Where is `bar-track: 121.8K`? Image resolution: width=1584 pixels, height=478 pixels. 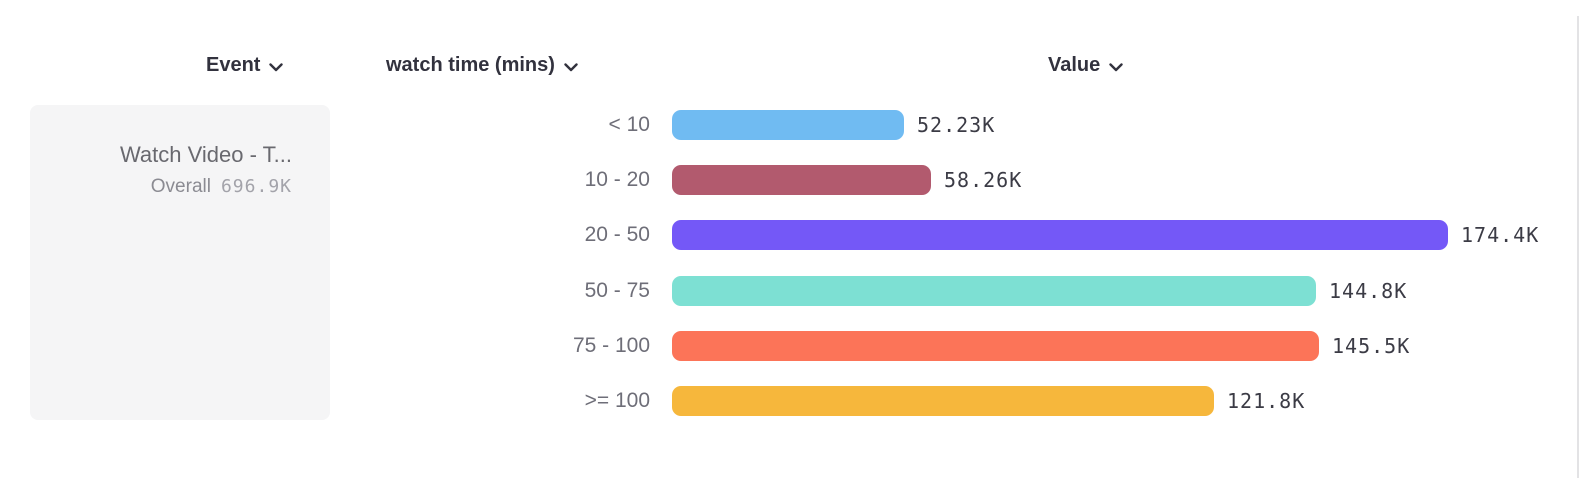
bar-track: 121.8K is located at coordinates (1128, 401).